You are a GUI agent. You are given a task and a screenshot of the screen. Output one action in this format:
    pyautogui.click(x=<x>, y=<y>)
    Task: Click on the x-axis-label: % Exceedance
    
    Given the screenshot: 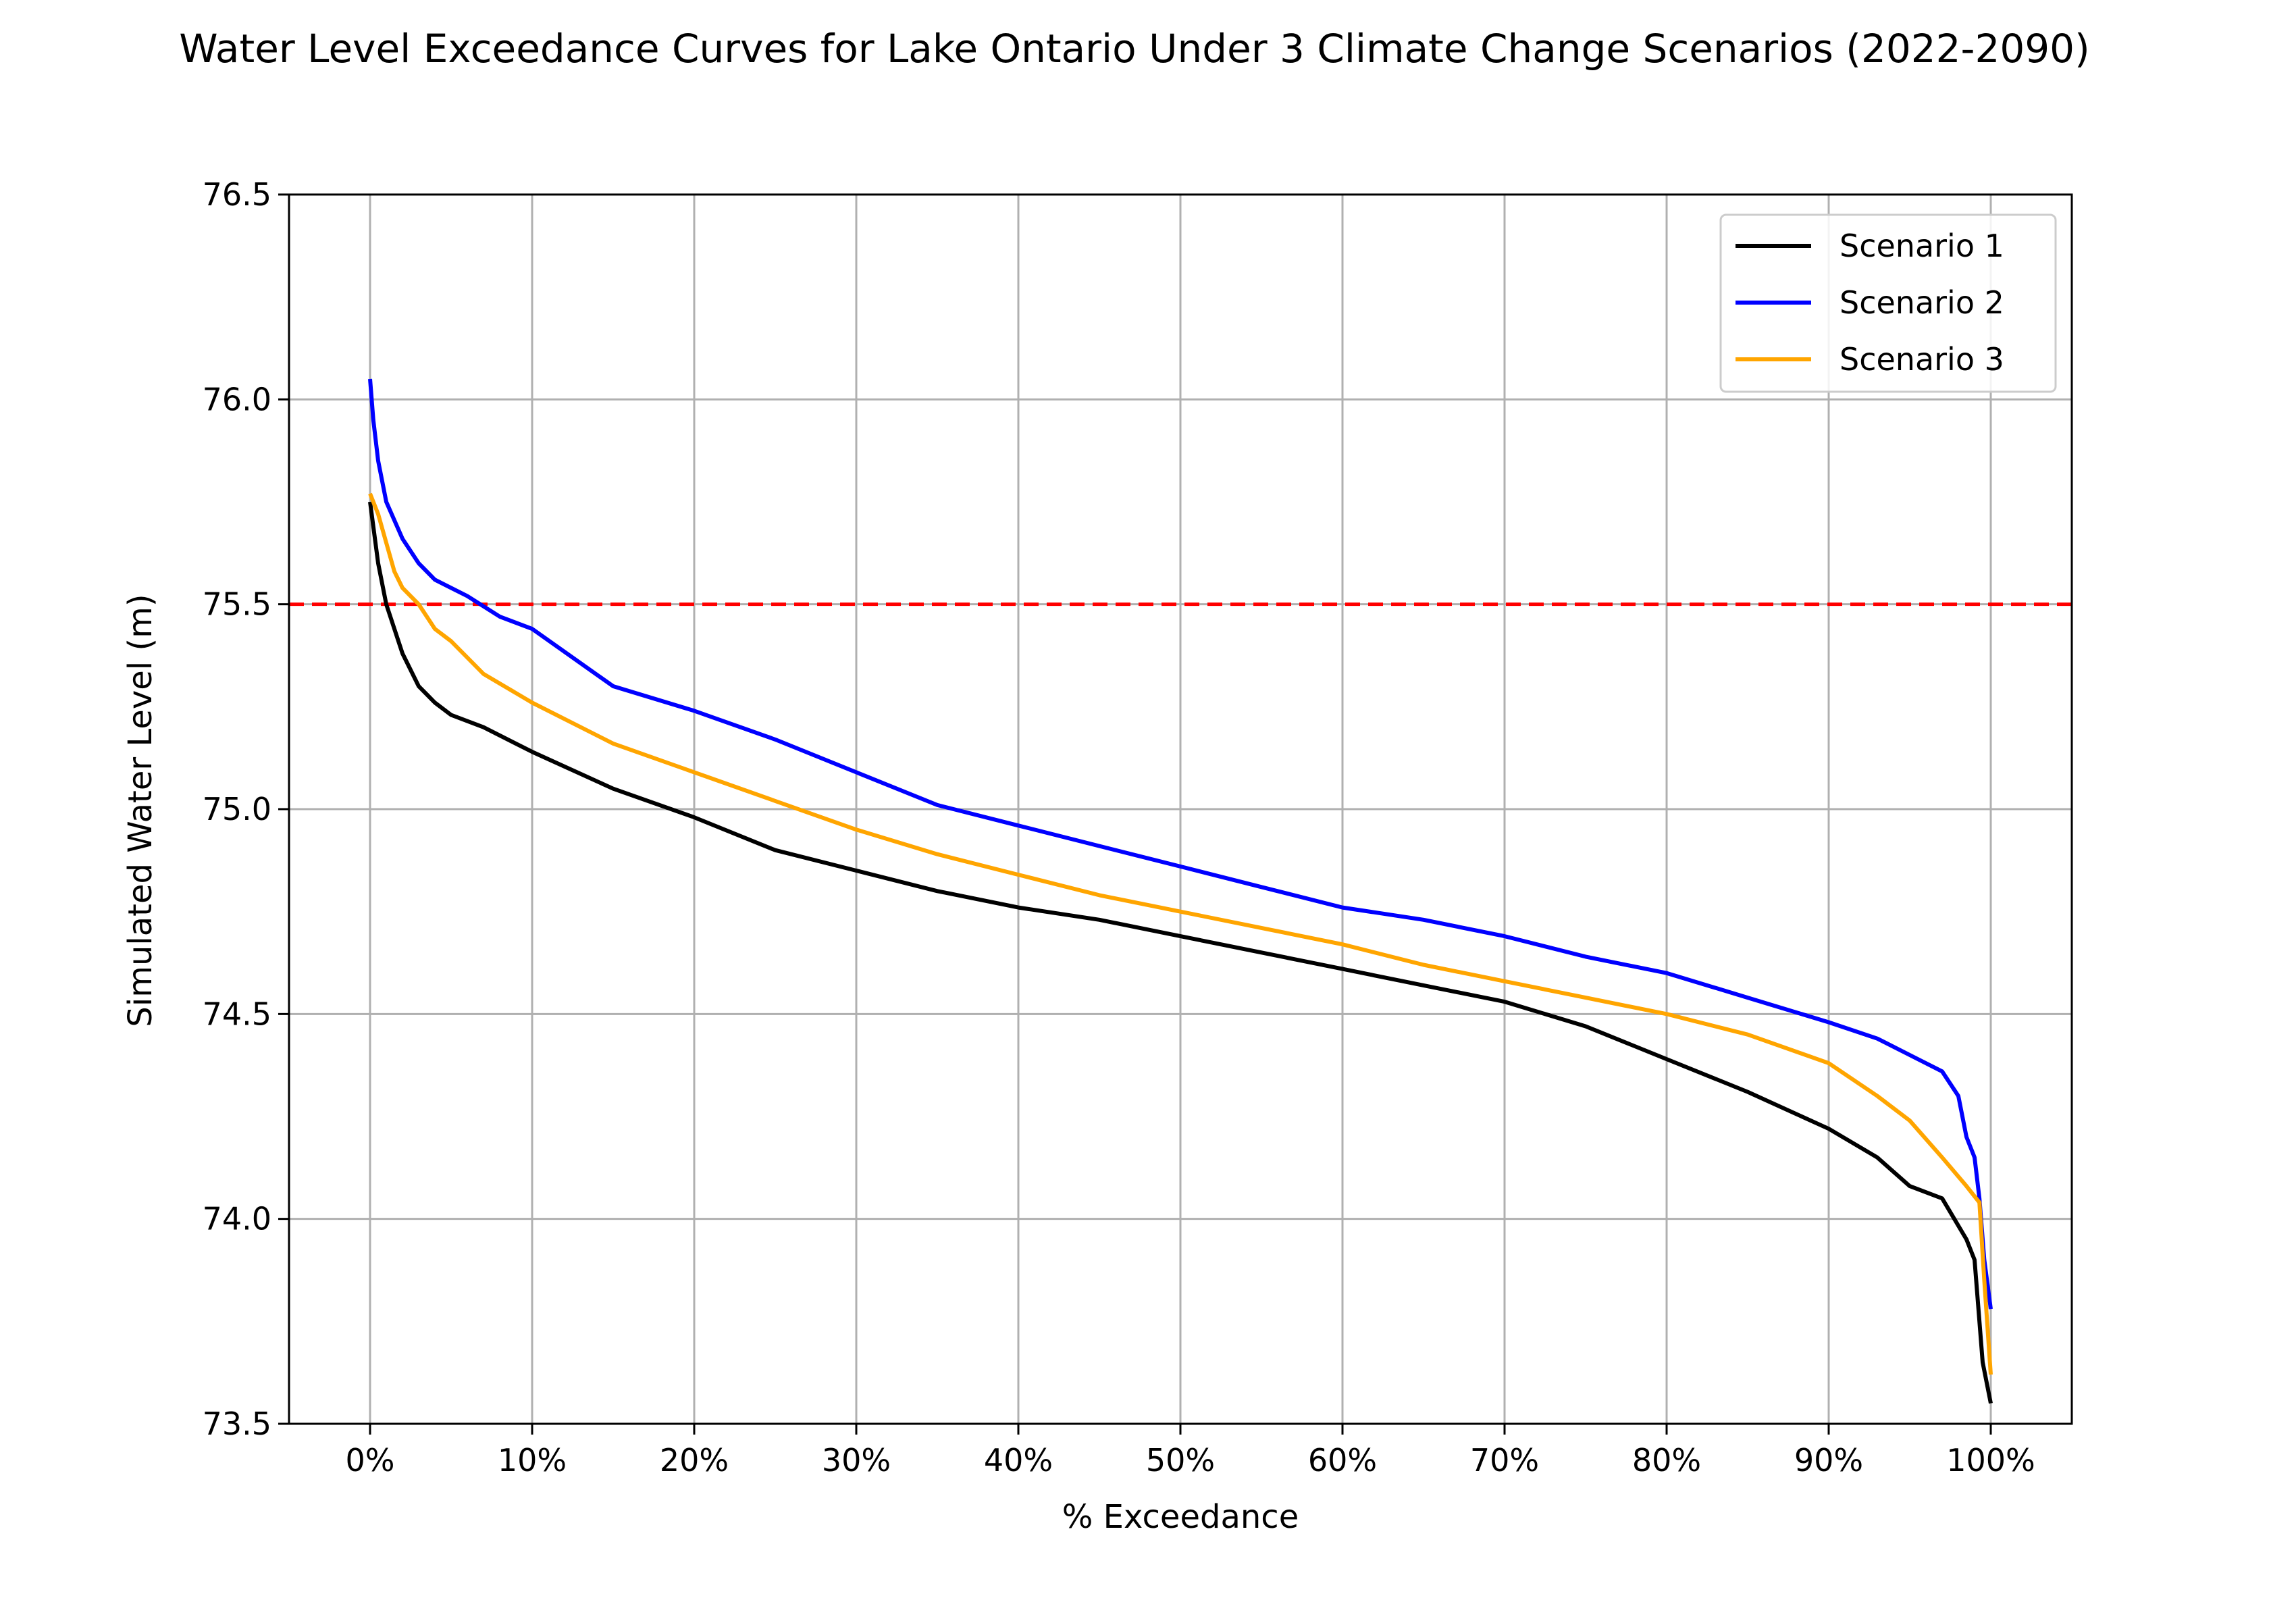 What is the action you would take?
    pyautogui.click(x=1180, y=1517)
    